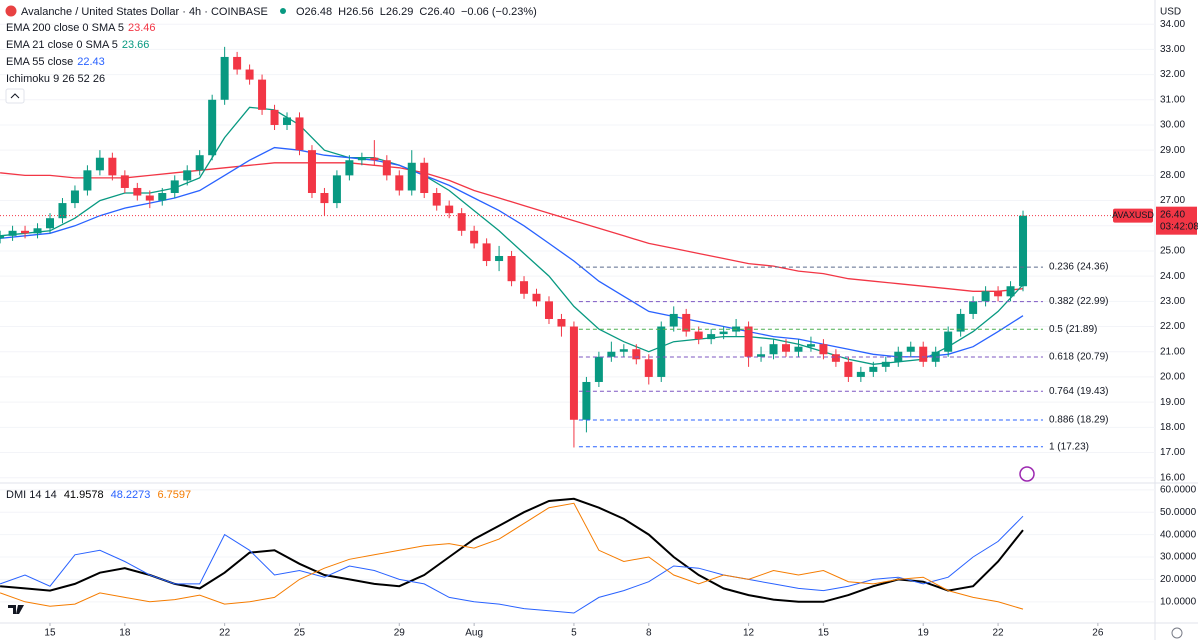  Describe the element at coordinates (1027, 474) in the screenshot. I see `events-icon` at that location.